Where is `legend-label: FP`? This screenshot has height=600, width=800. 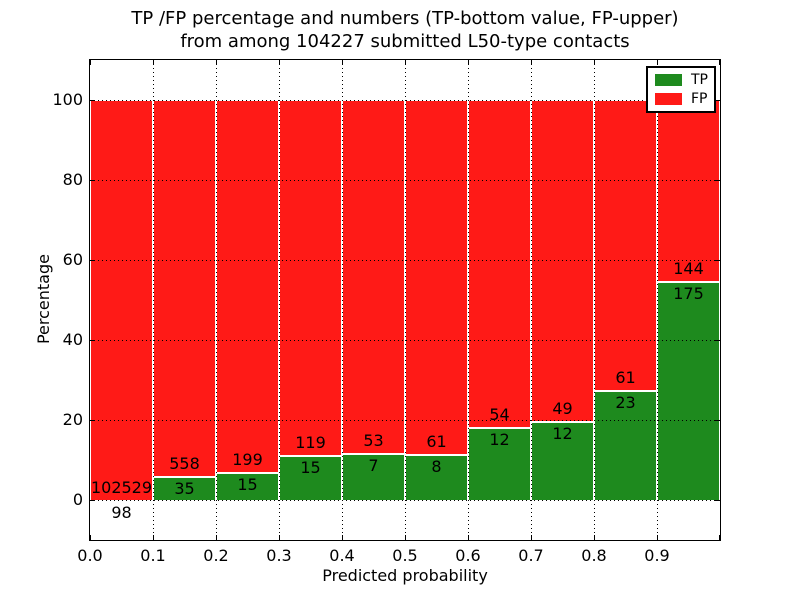
legend-label: FP is located at coordinates (699, 99).